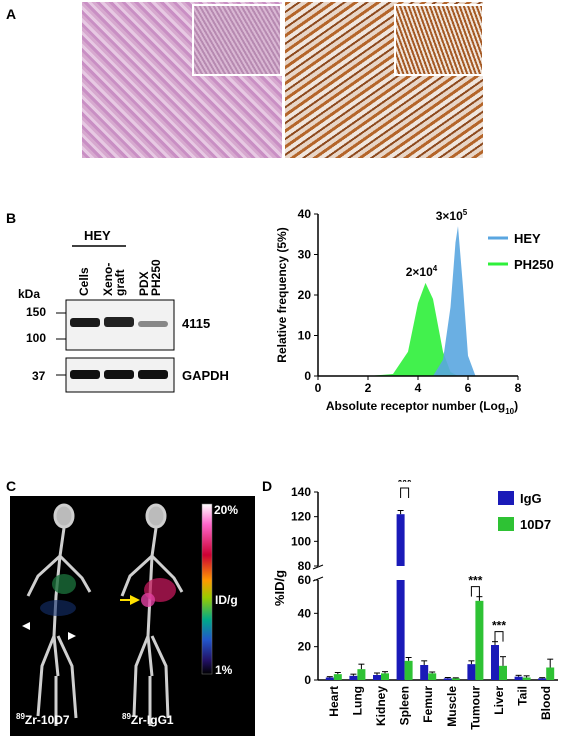 The width and height of the screenshot is (565, 747). What do you see at coordinates (196, 323) in the screenshot?
I see `band-label-4115: 4115` at bounding box center [196, 323].